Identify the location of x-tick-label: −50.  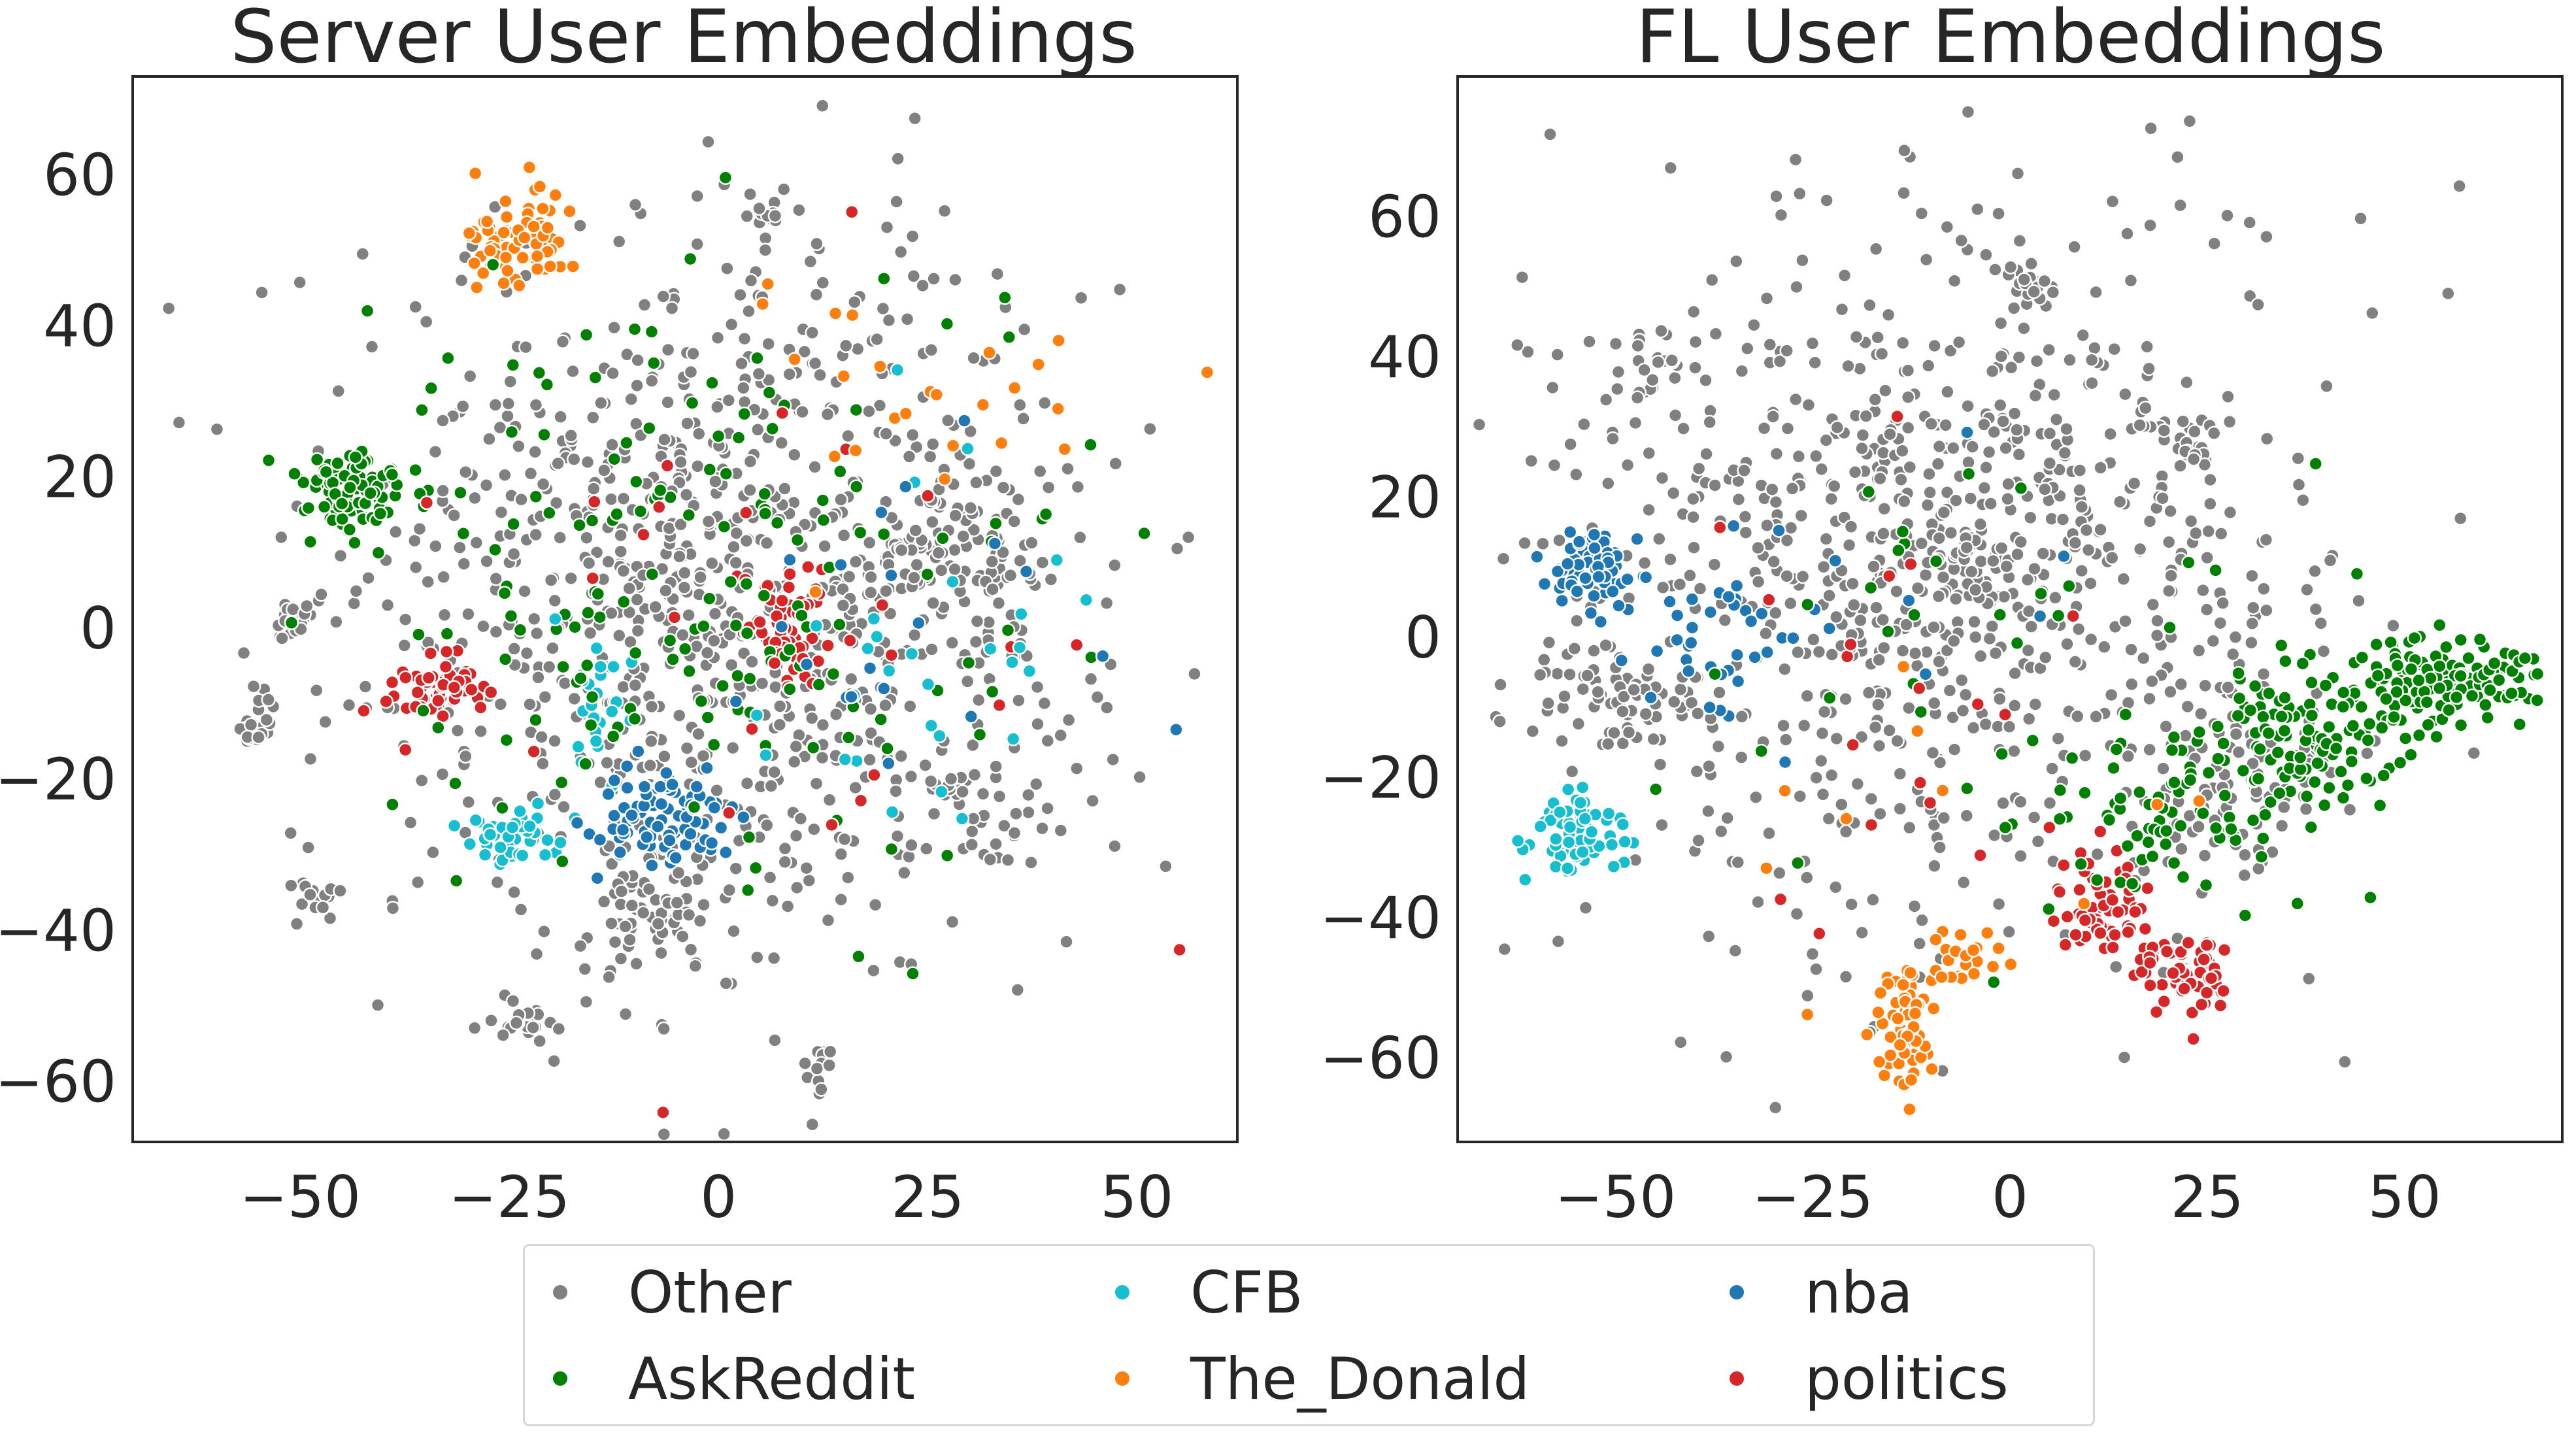
(300, 1197).